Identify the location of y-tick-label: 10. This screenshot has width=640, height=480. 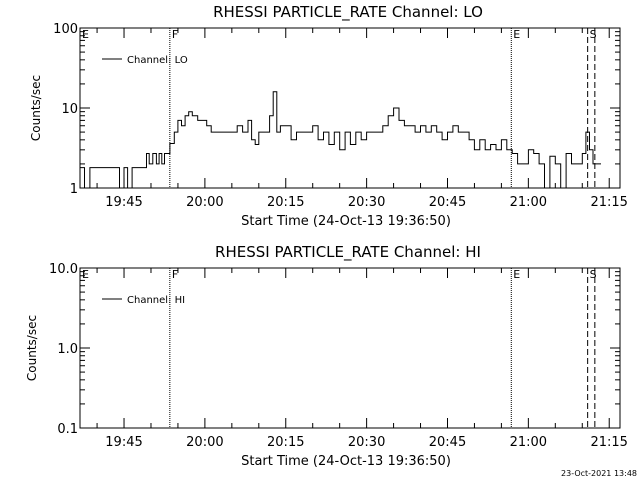
(69, 109).